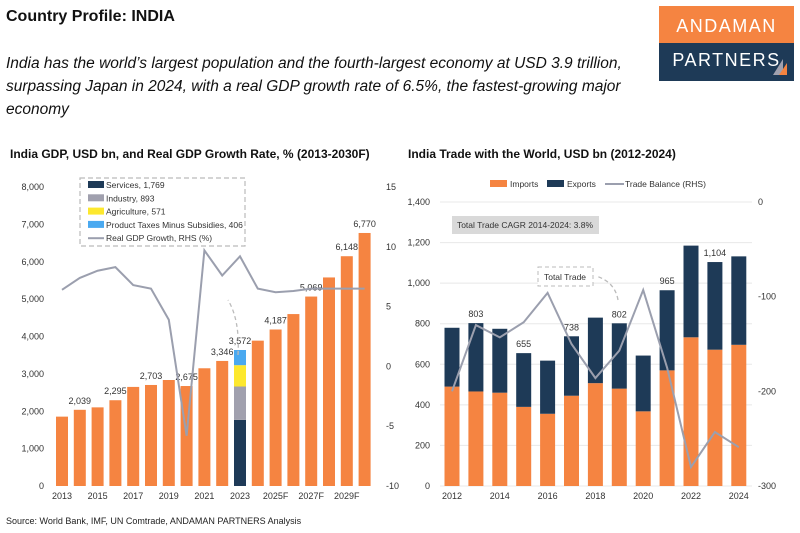 This screenshot has height=533, width=800. I want to click on x-tick-label: 2025F, so click(276, 496).